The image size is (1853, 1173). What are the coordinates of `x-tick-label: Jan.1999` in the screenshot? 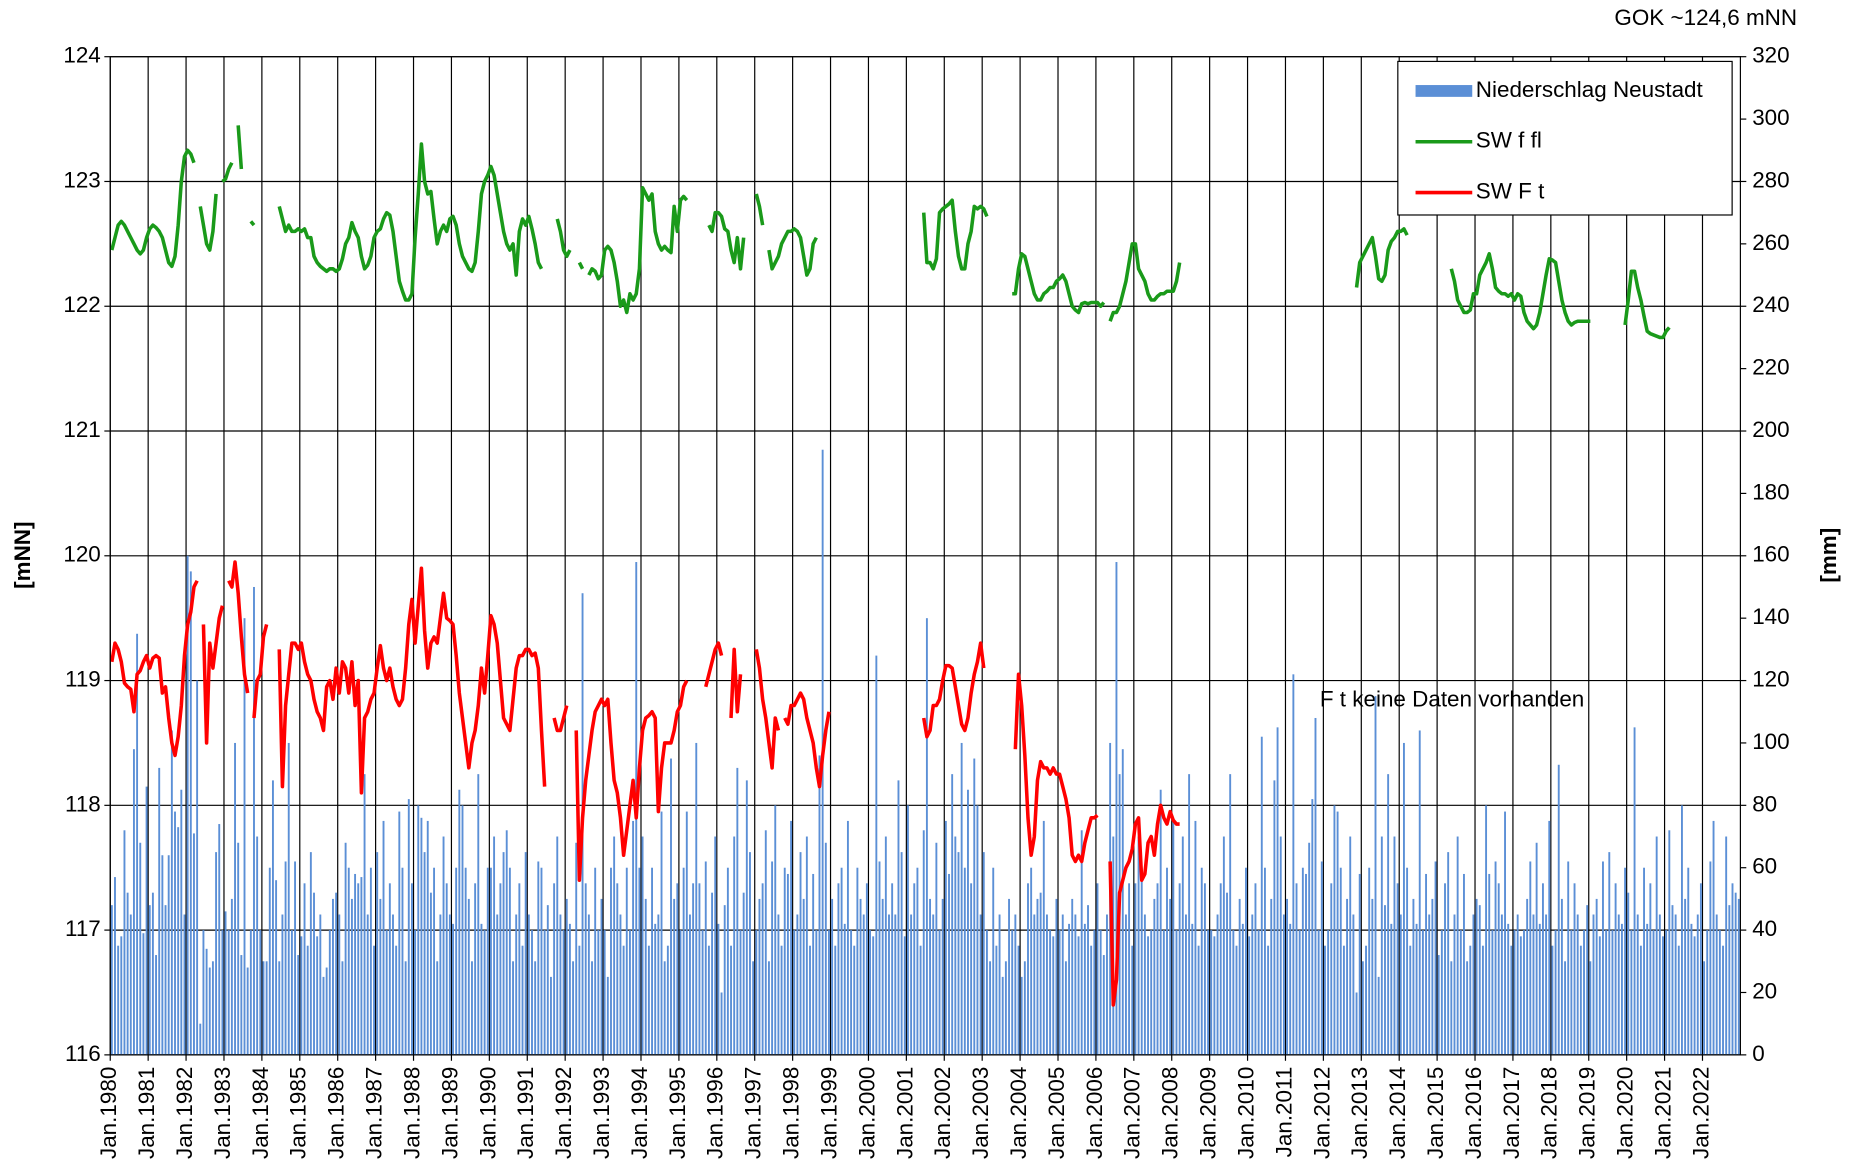 It's located at (828, 1113).